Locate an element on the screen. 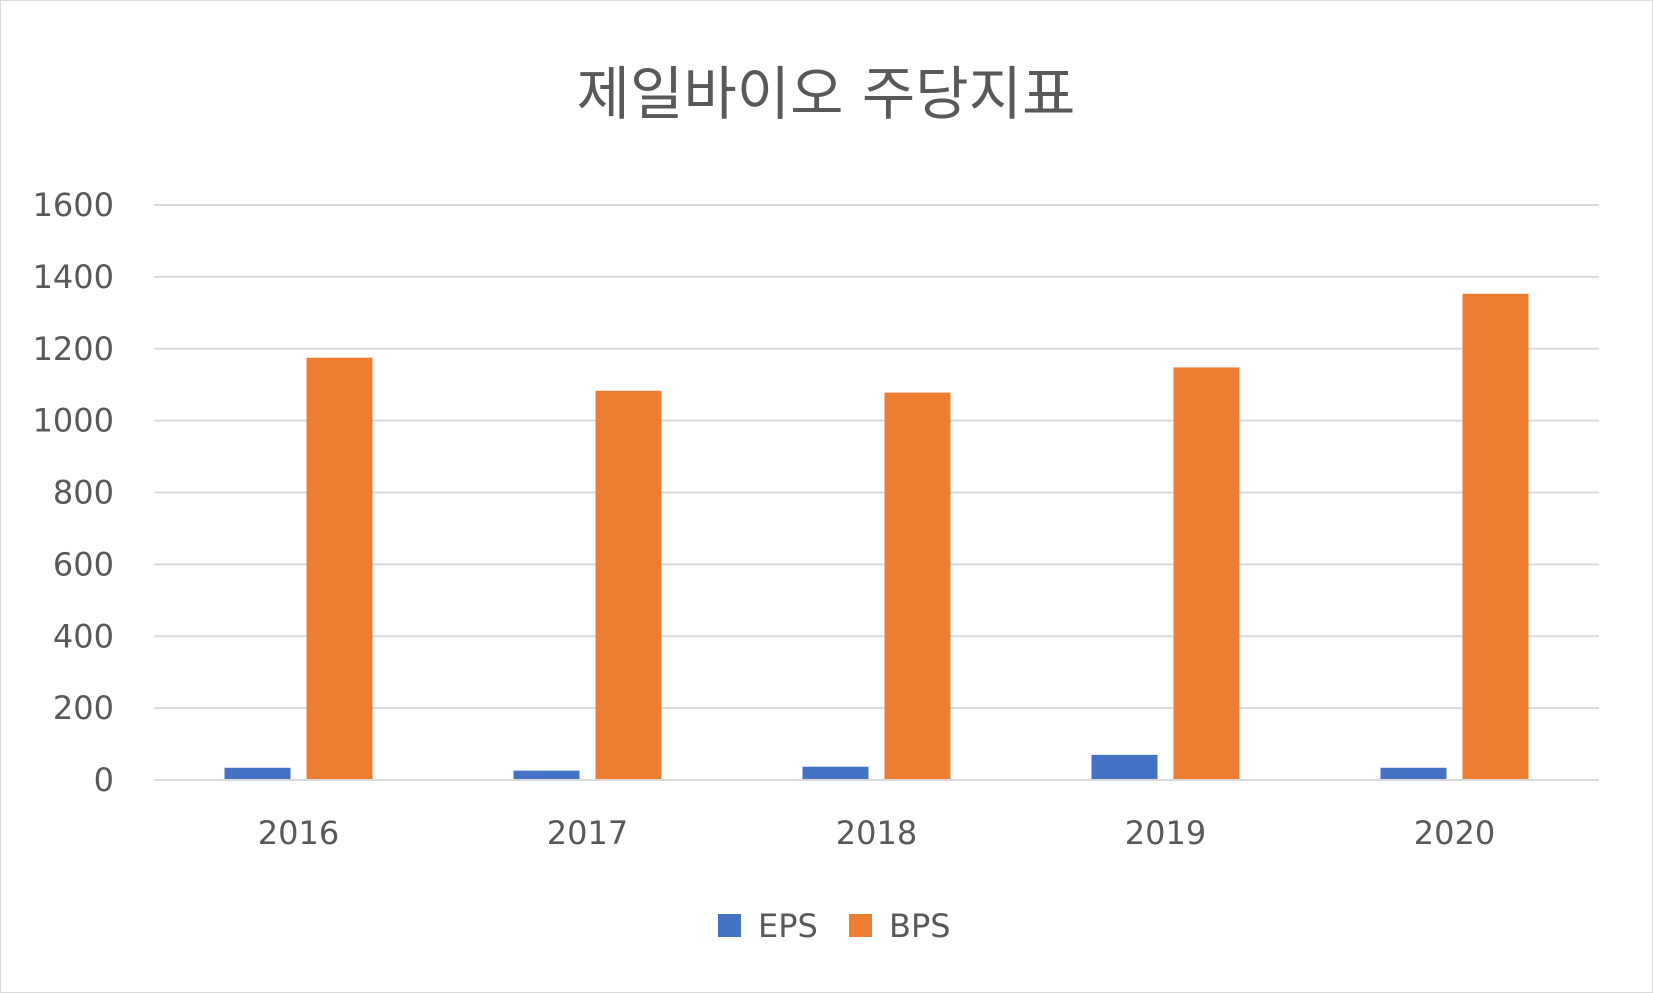 This screenshot has height=993, width=1653. x-tick-label: 2020 is located at coordinates (1454, 833).